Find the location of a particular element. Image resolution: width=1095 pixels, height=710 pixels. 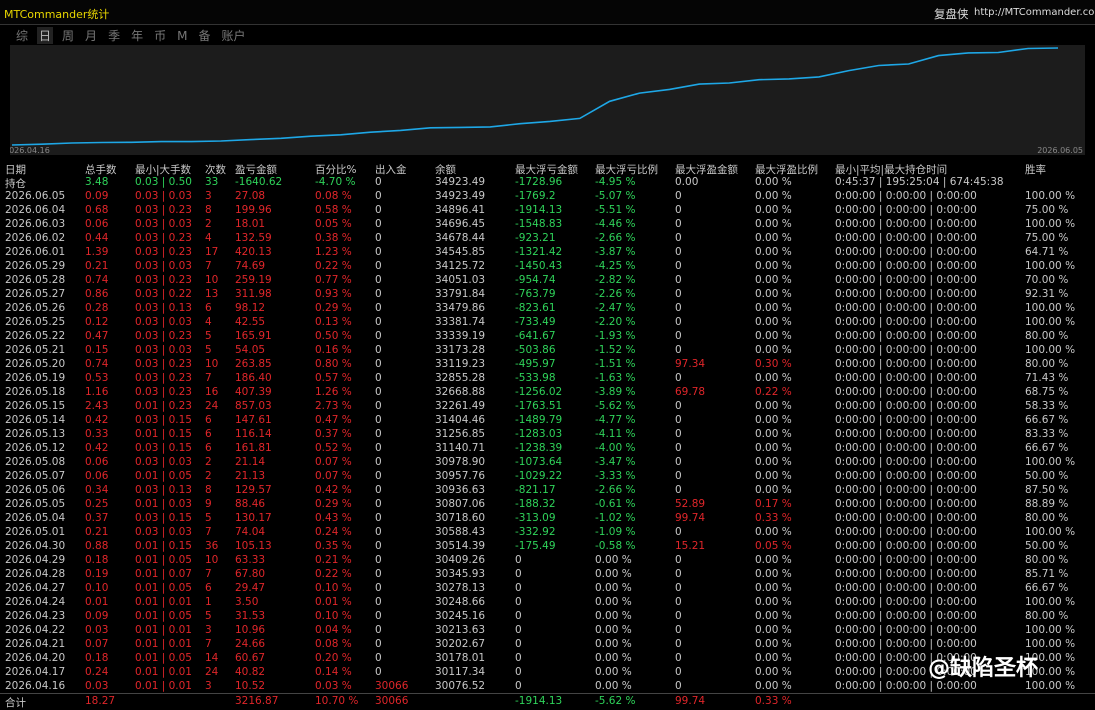

cell: 24 is located at coordinates (212, 672).